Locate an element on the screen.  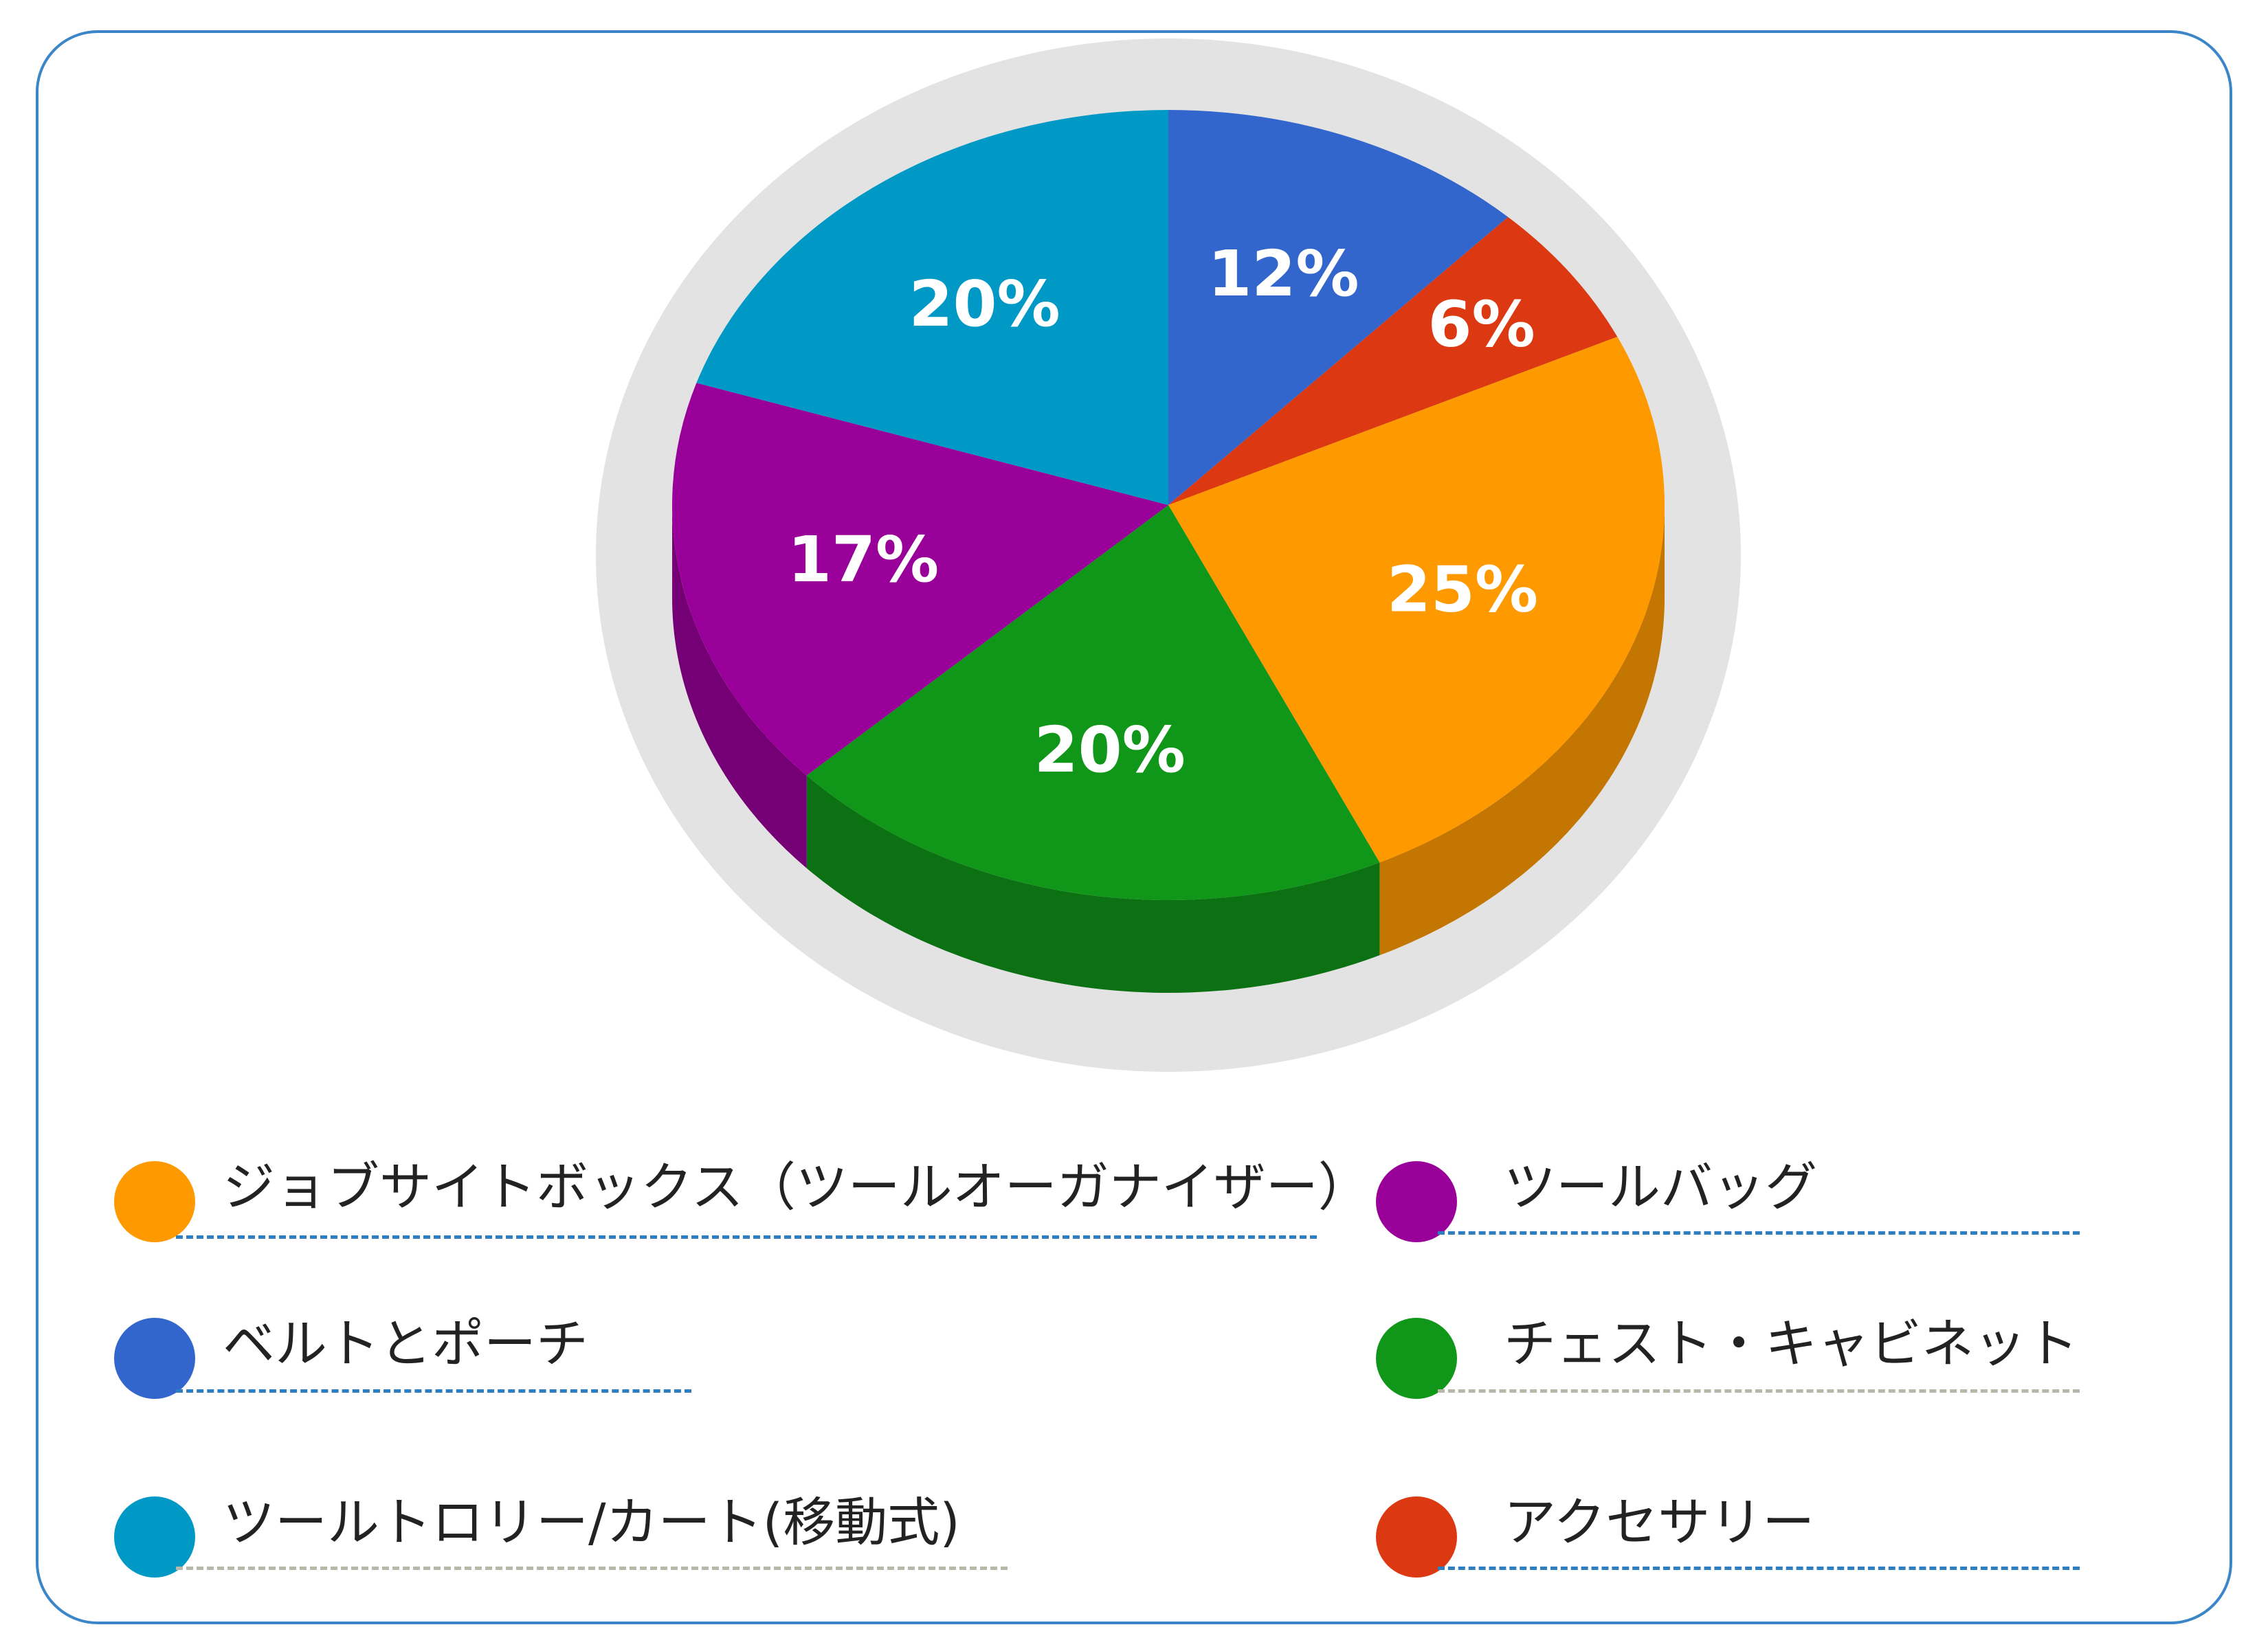
legend-label: チェスト・キャビネット is located at coordinates (1791, 1343).